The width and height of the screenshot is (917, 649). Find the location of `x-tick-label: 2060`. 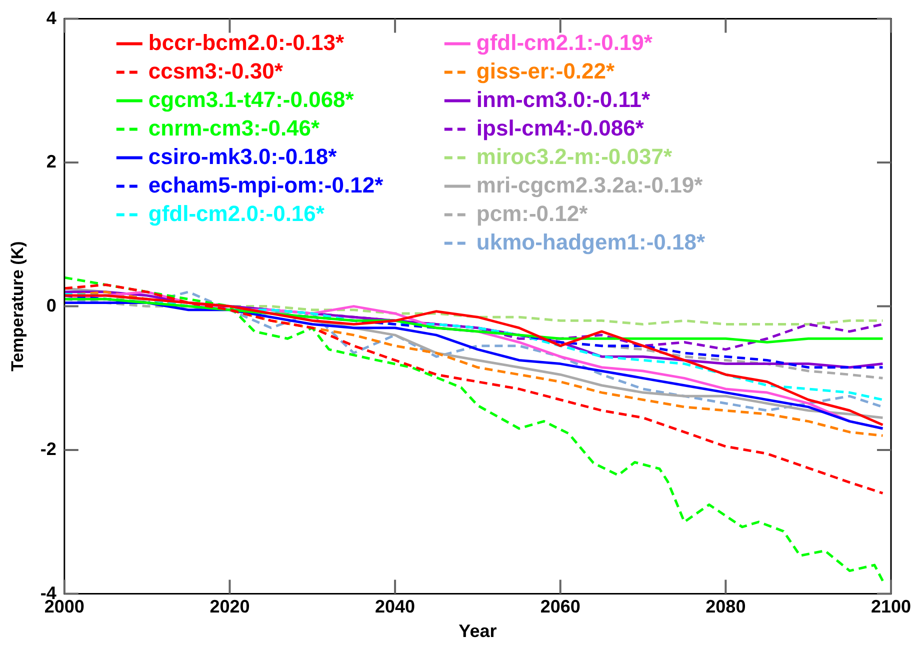

x-tick-label: 2060 is located at coordinates (560, 606).